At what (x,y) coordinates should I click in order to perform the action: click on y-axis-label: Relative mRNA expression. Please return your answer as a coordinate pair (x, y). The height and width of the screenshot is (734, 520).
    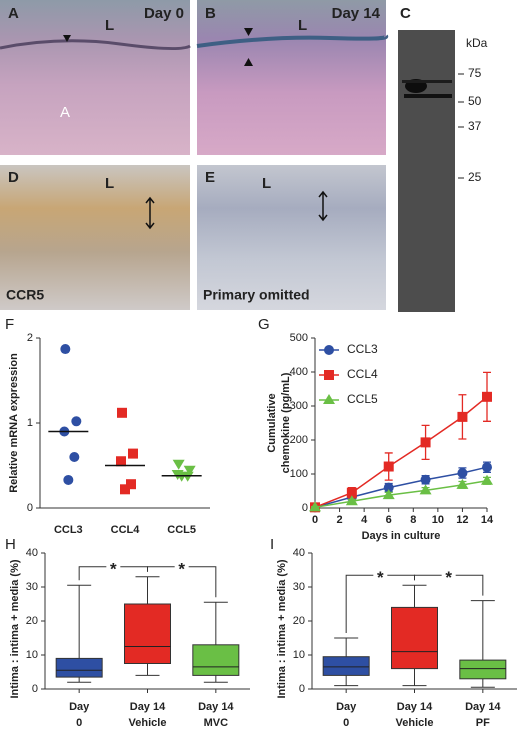
    Looking at the image, I should click on (14, 423).